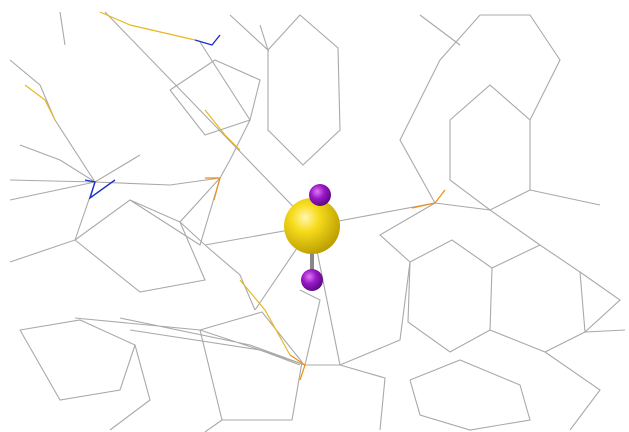  What do you see at coordinates (312, 226) in the screenshot?
I see `gold-atom` at bounding box center [312, 226].